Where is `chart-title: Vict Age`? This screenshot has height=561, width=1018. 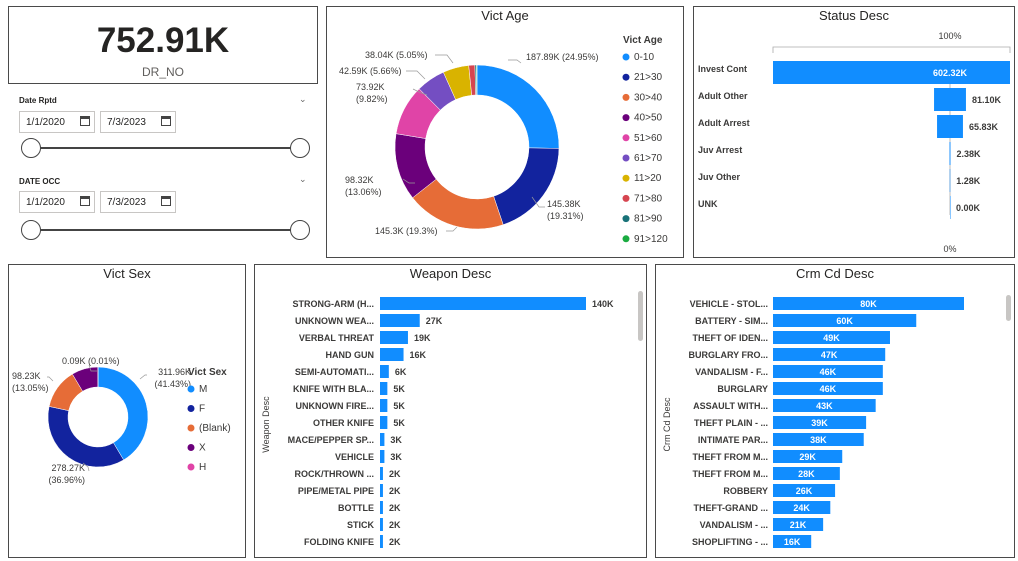 chart-title: Vict Age is located at coordinates (505, 15).